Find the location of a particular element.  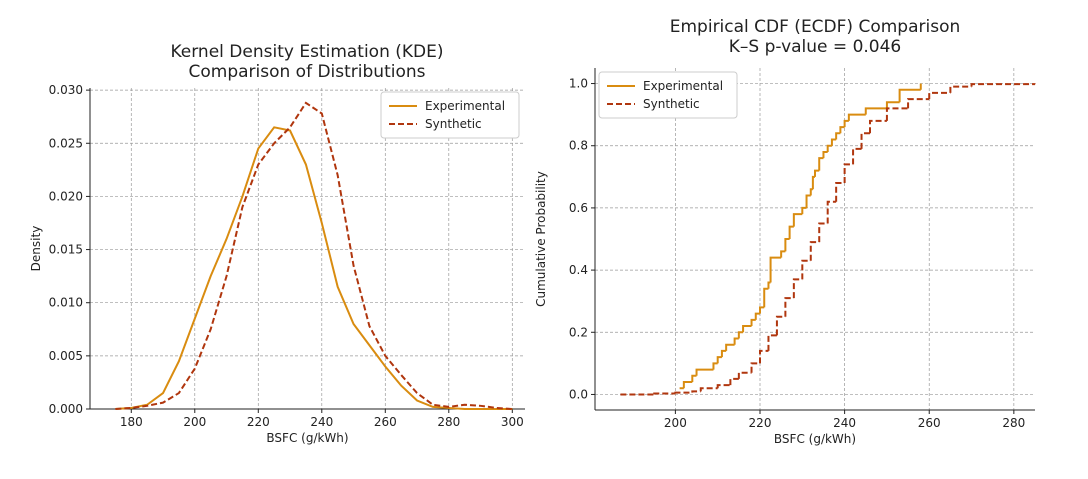

legend-label: Synthetic is located at coordinates (453, 124).